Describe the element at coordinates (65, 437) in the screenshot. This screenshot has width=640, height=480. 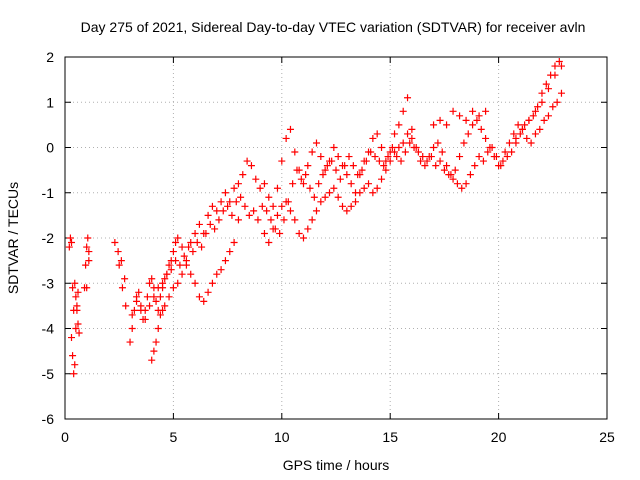
I see `x-tick-label: 0` at that location.